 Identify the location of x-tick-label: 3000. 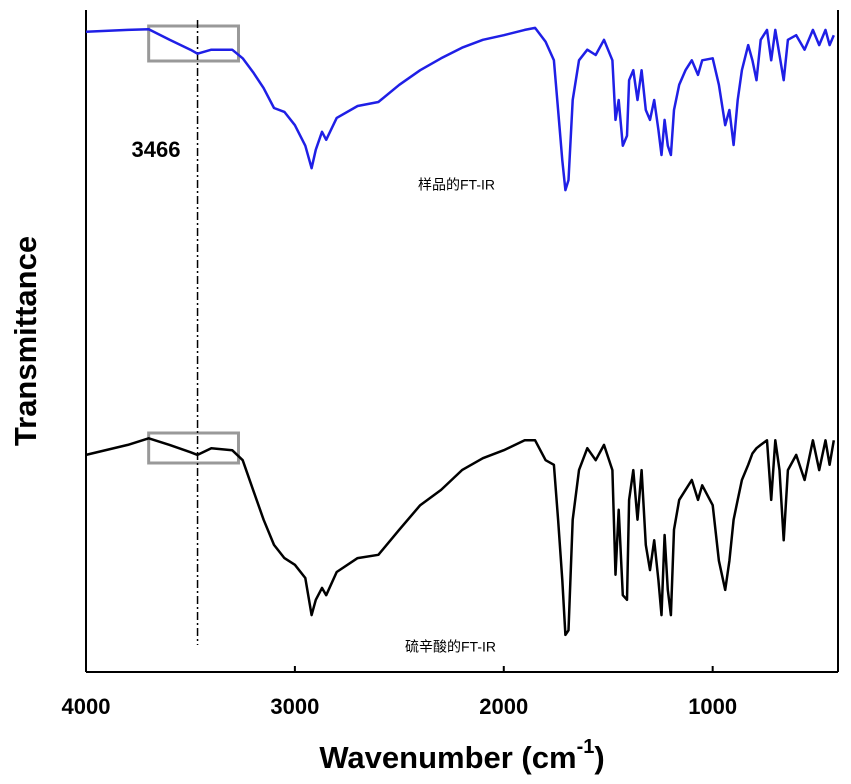
(294, 706).